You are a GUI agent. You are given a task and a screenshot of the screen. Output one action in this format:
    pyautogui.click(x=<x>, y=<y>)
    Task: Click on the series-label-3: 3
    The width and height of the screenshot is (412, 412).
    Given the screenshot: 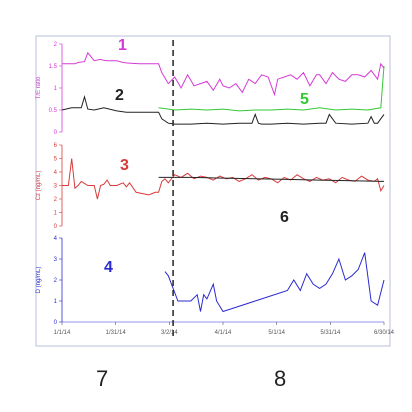 What is the action you would take?
    pyautogui.click(x=124, y=165)
    